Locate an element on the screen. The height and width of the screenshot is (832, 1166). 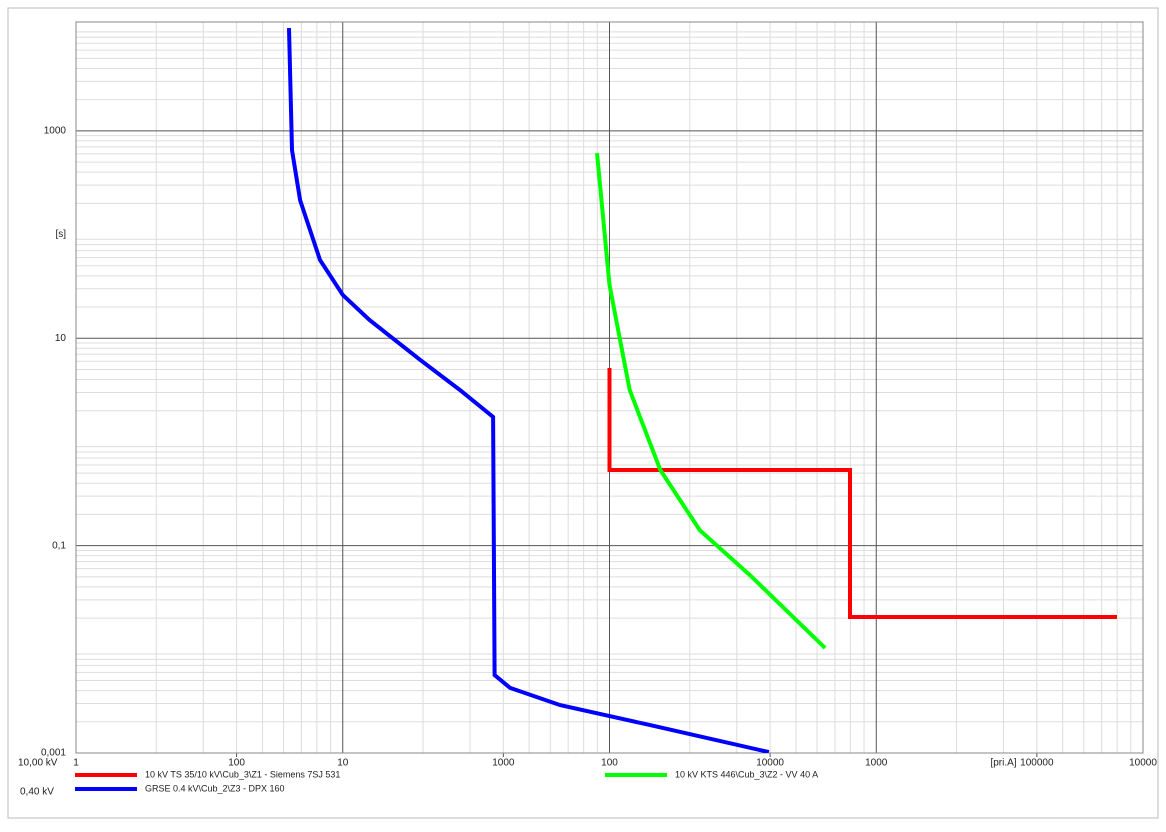
x-tick-label: 100 is located at coordinates (609, 763).